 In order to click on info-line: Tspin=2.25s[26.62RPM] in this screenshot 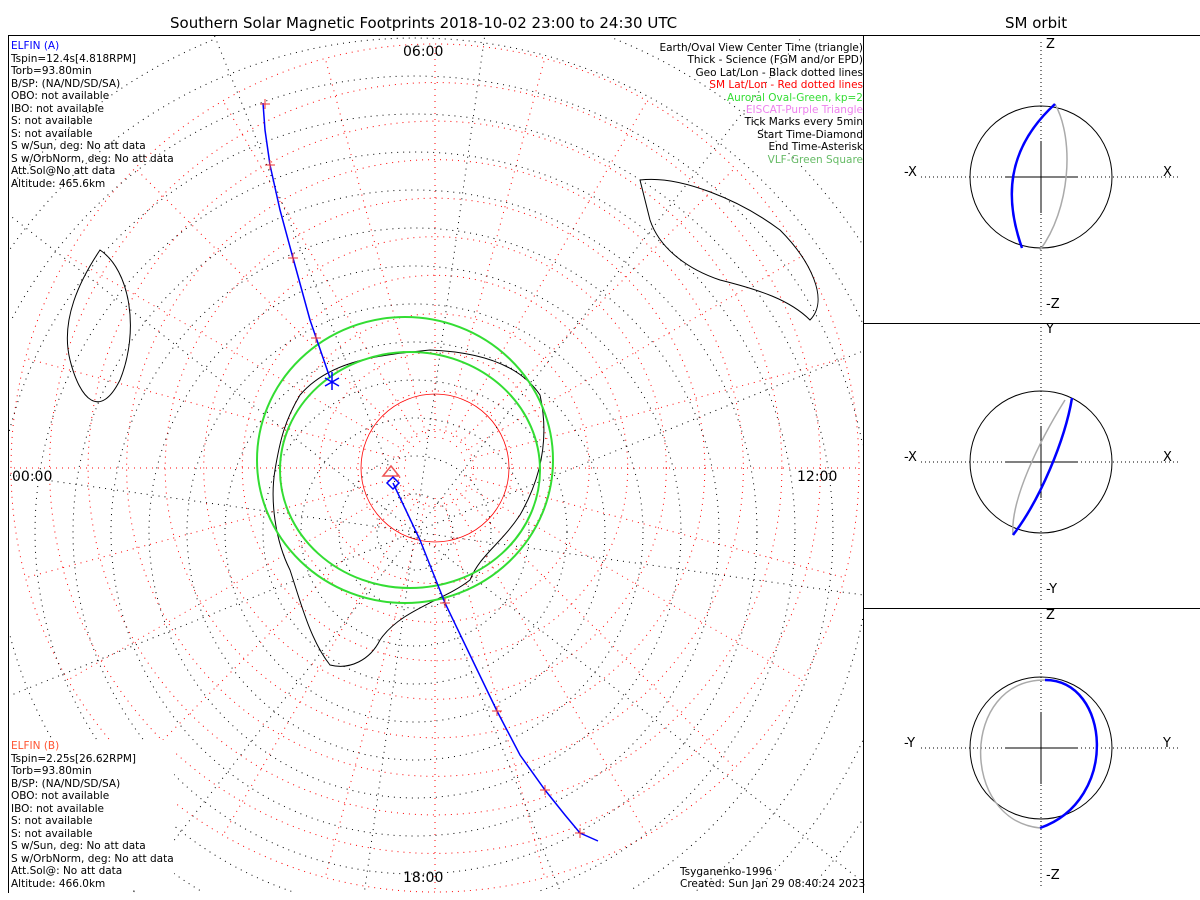, I will do `click(73, 758)`.